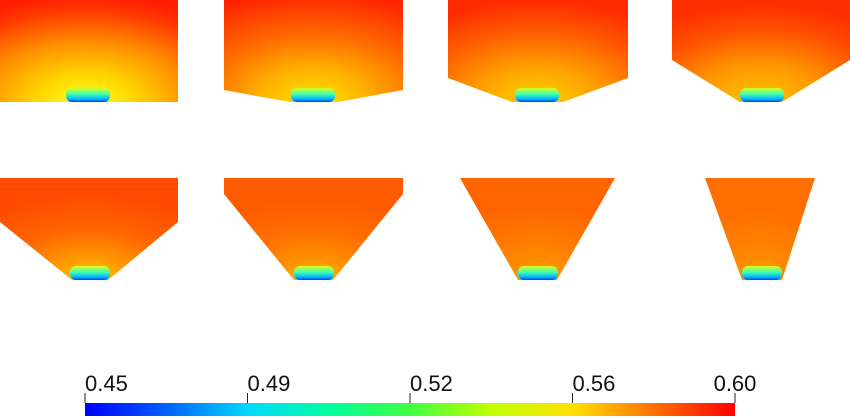  I want to click on colorbar-tick-label: 0.56, so click(594, 383).